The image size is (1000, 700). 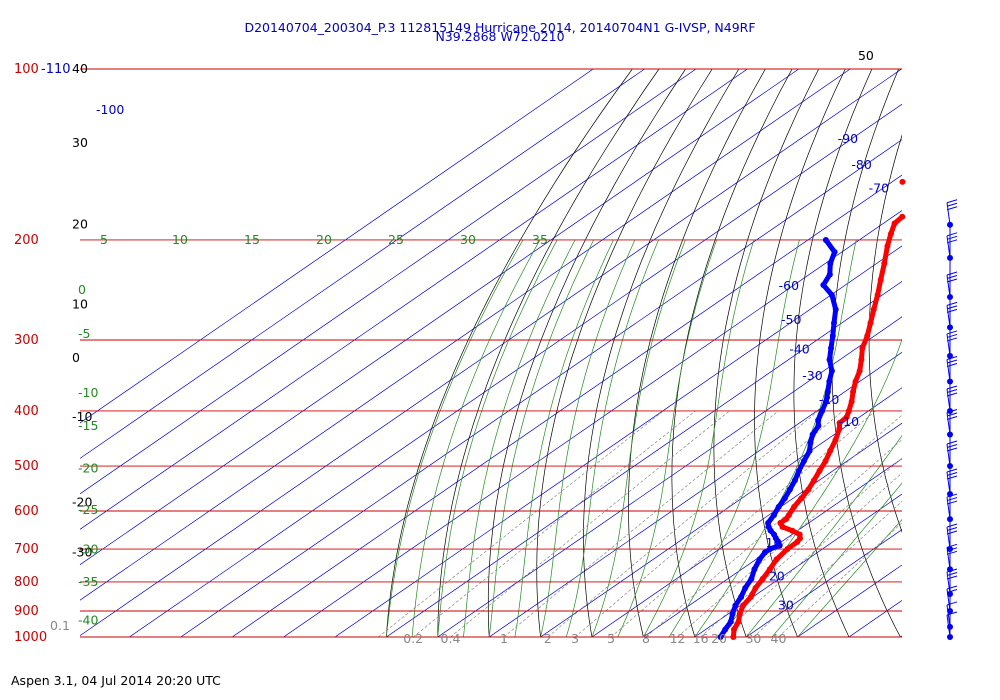 I want to click on theta-e-label: -20, so click(x=88, y=467).